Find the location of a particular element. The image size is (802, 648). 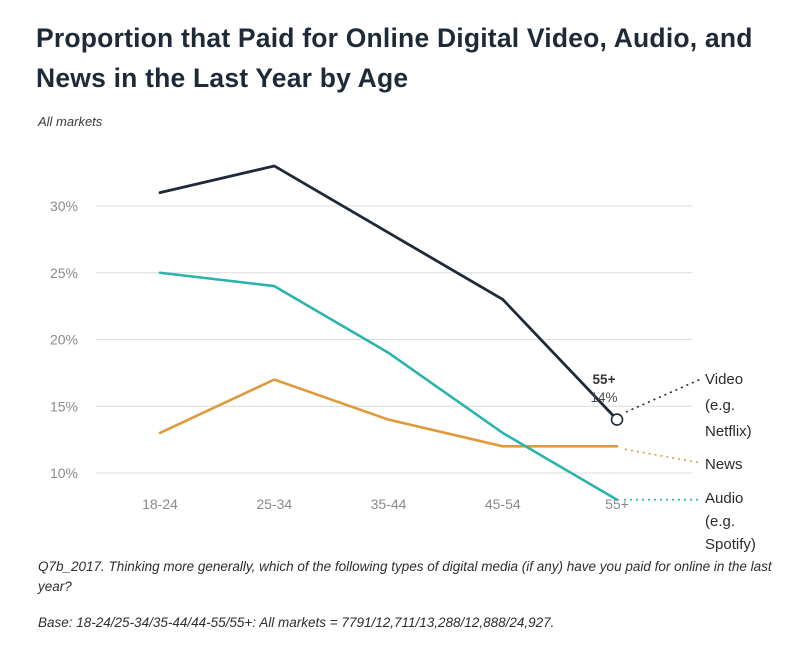

annotation-value: 14% is located at coordinates (603, 397).